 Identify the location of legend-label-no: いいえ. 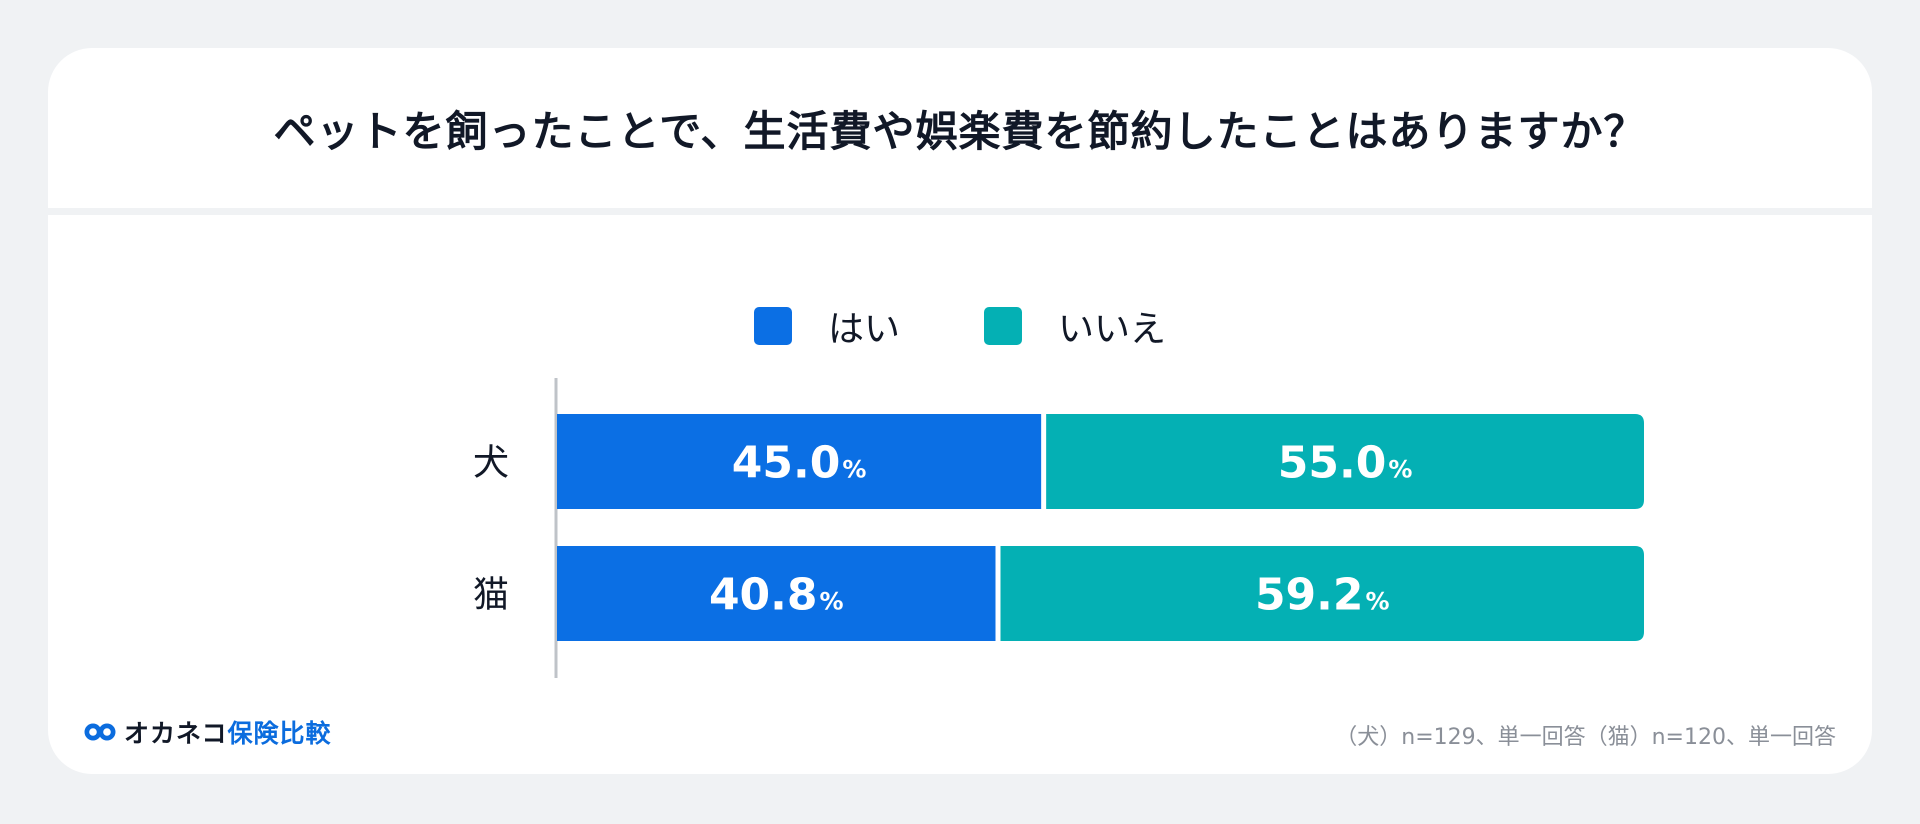
(1112, 329).